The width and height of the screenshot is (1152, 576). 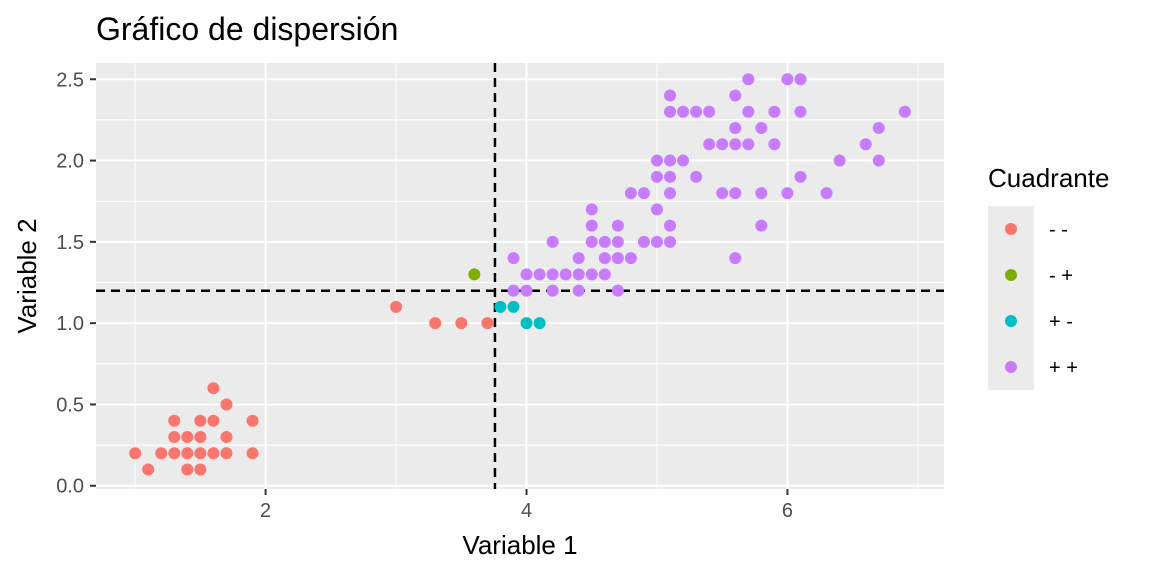 What do you see at coordinates (27, 275) in the screenshot?
I see `y-axis-title: Variable 2` at bounding box center [27, 275].